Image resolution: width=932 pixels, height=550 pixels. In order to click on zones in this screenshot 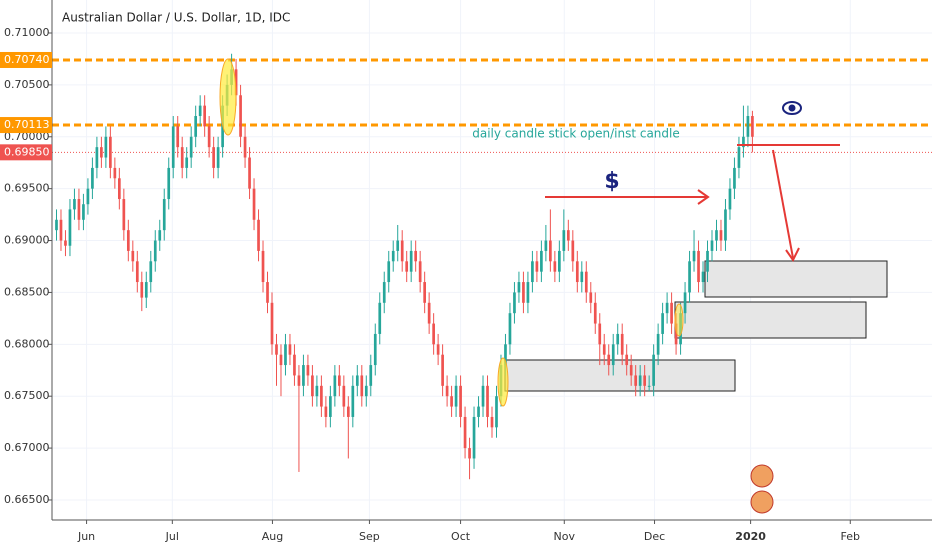, I will do `click(696, 326)`.